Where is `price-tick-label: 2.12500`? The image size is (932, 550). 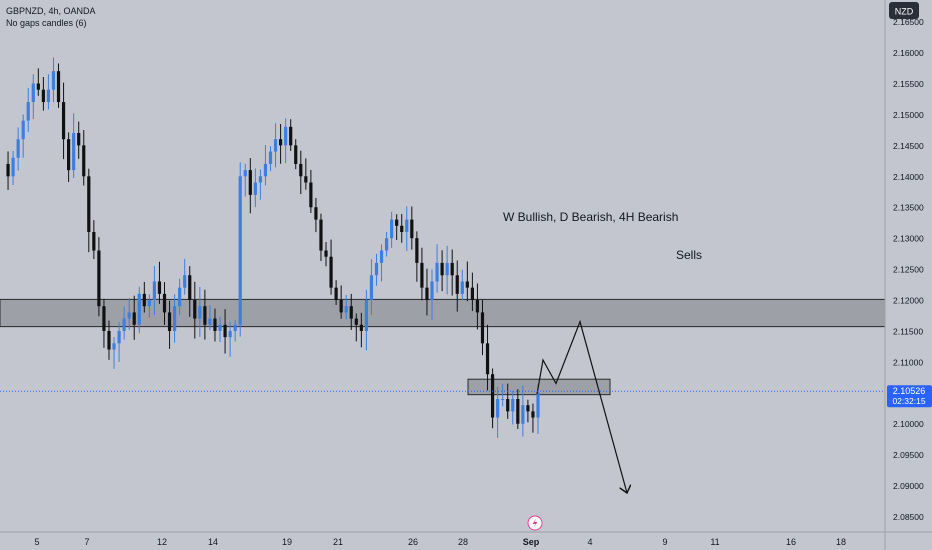 price-tick-label: 2.12500 is located at coordinates (908, 270).